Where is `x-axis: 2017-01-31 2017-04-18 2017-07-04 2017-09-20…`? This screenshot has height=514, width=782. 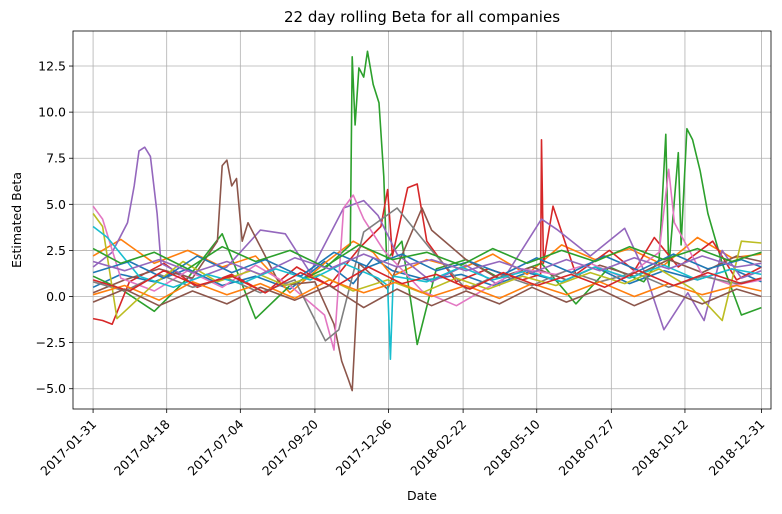 x-axis: 2017-01-31 2017-04-18 2017-07-04 2017-09-20… is located at coordinates (402, 444).